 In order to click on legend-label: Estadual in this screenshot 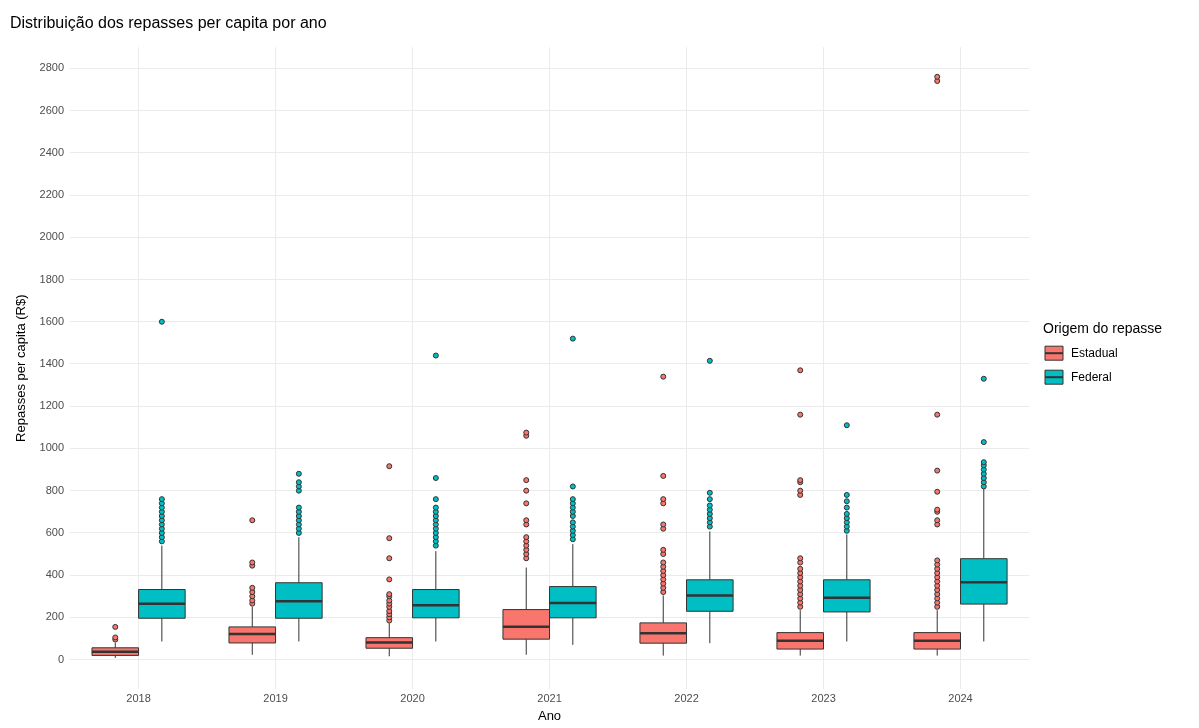, I will do `click(1094, 352)`.